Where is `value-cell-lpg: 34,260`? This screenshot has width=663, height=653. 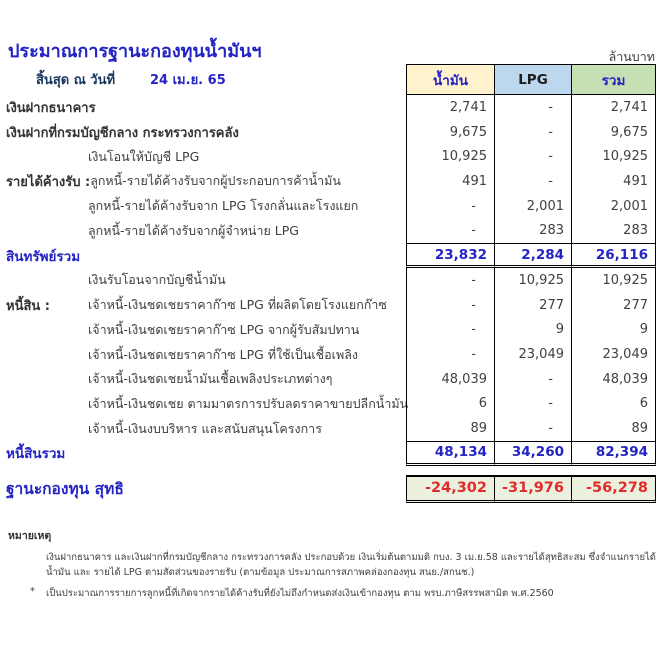
value-cell-lpg: 34,260 is located at coordinates (532, 453).